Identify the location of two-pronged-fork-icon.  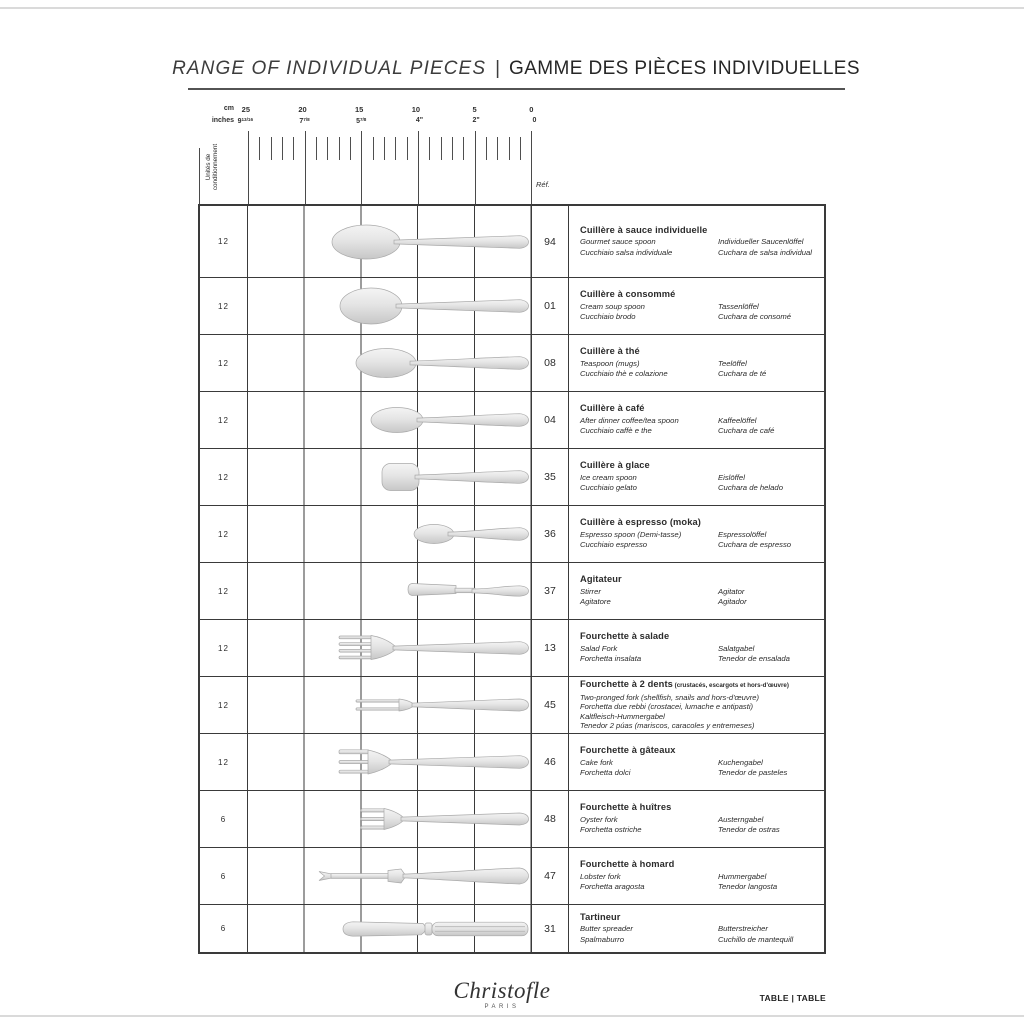
(442, 705).